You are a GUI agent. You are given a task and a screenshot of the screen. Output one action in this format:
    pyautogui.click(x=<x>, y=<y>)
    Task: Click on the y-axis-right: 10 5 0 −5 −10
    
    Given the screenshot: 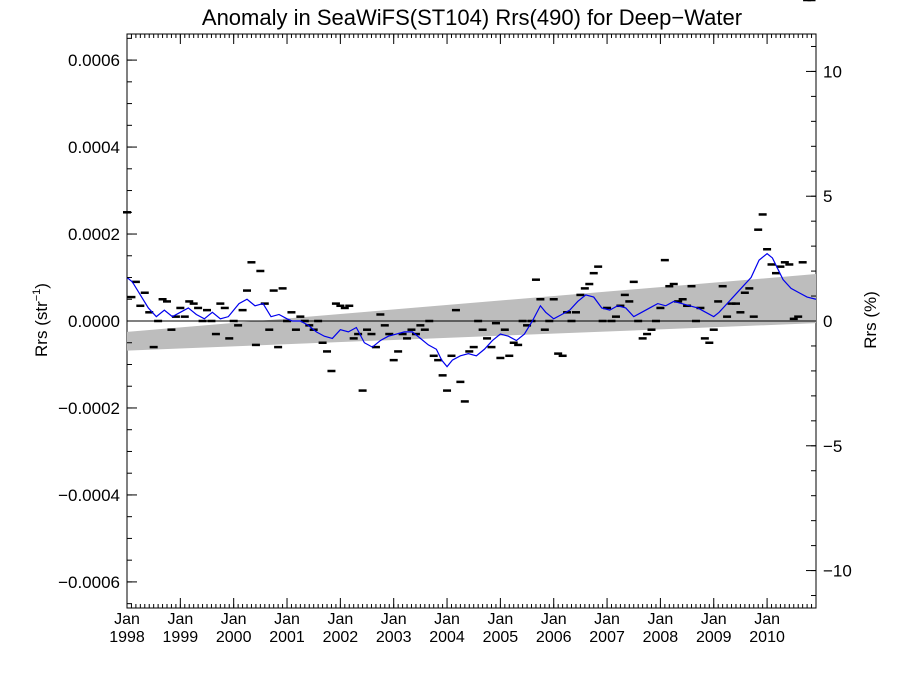 What is the action you would take?
    pyautogui.click(x=829, y=321)
    